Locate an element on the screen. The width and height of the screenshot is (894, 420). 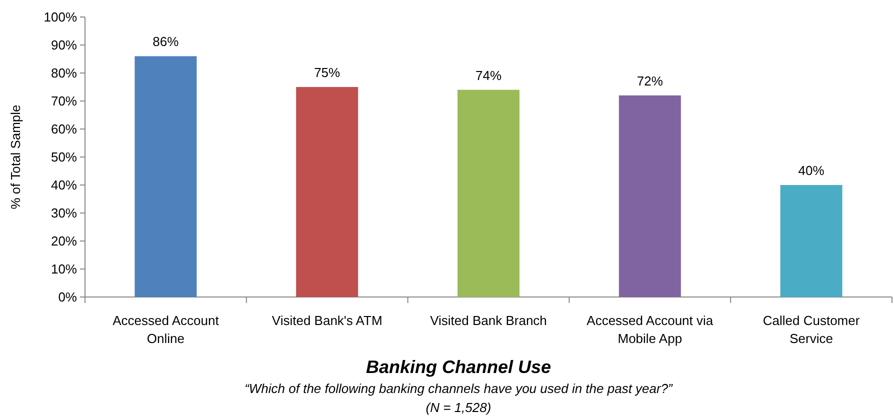
y-tick-label: 70% is located at coordinates (64, 101).